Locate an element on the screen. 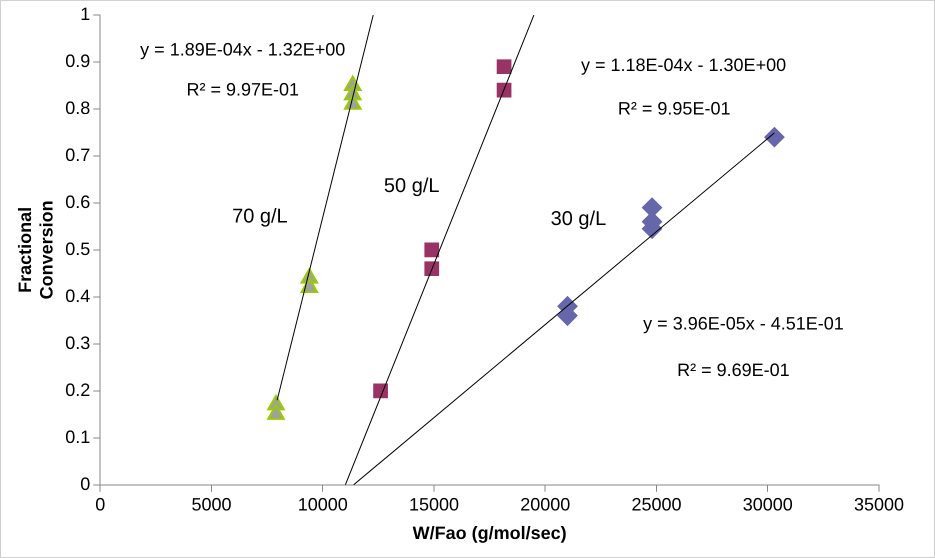 The image size is (935, 558). y-tick-label: 0.4 is located at coordinates (77, 296).